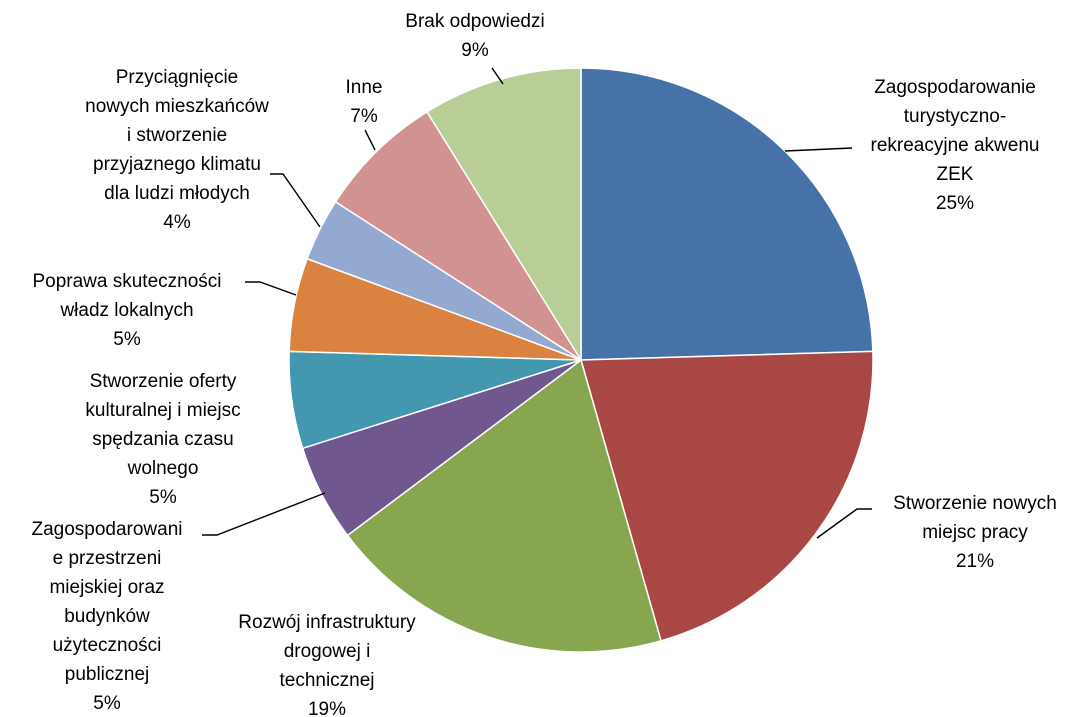  I want to click on data-label-line: Zagospodarowanie, so click(955, 87).